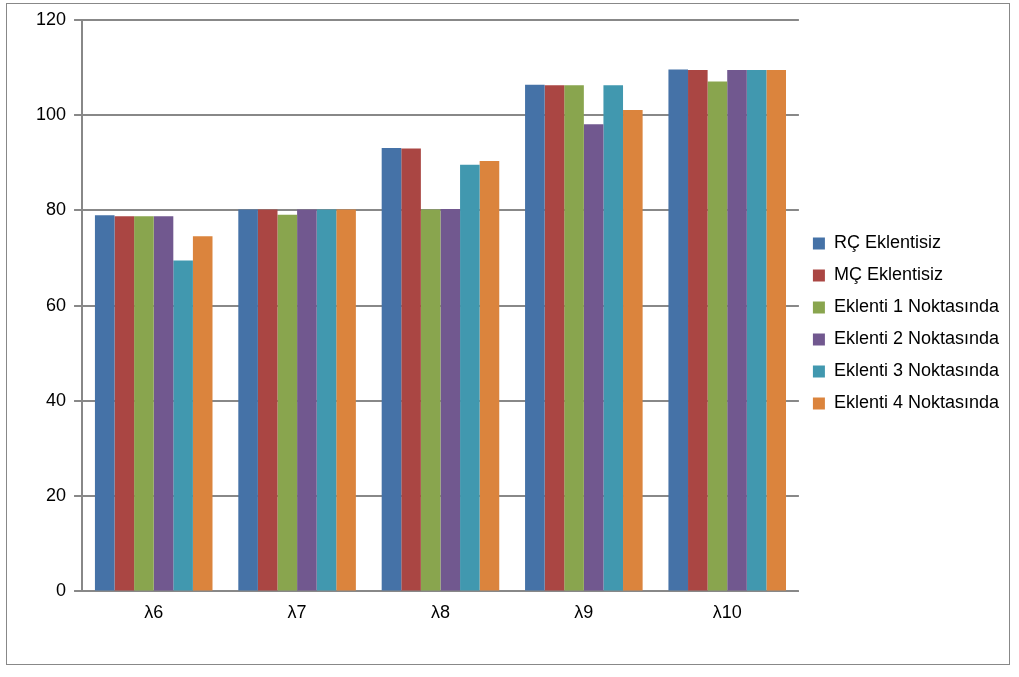 This screenshot has width=1019, height=677. What do you see at coordinates (916, 370) in the screenshot?
I see `legend-label: Eklenti 3 Noktasında` at bounding box center [916, 370].